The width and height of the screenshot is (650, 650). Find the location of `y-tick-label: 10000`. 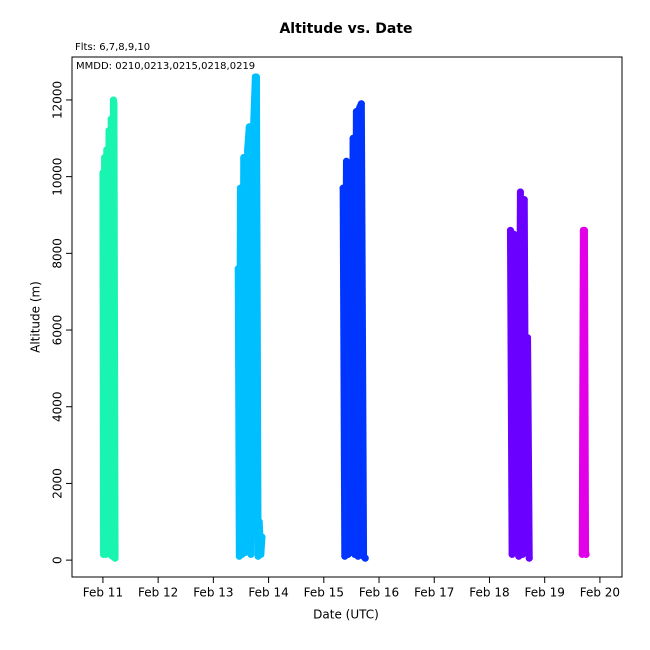

y-tick-label: 10000 is located at coordinates (58, 177).